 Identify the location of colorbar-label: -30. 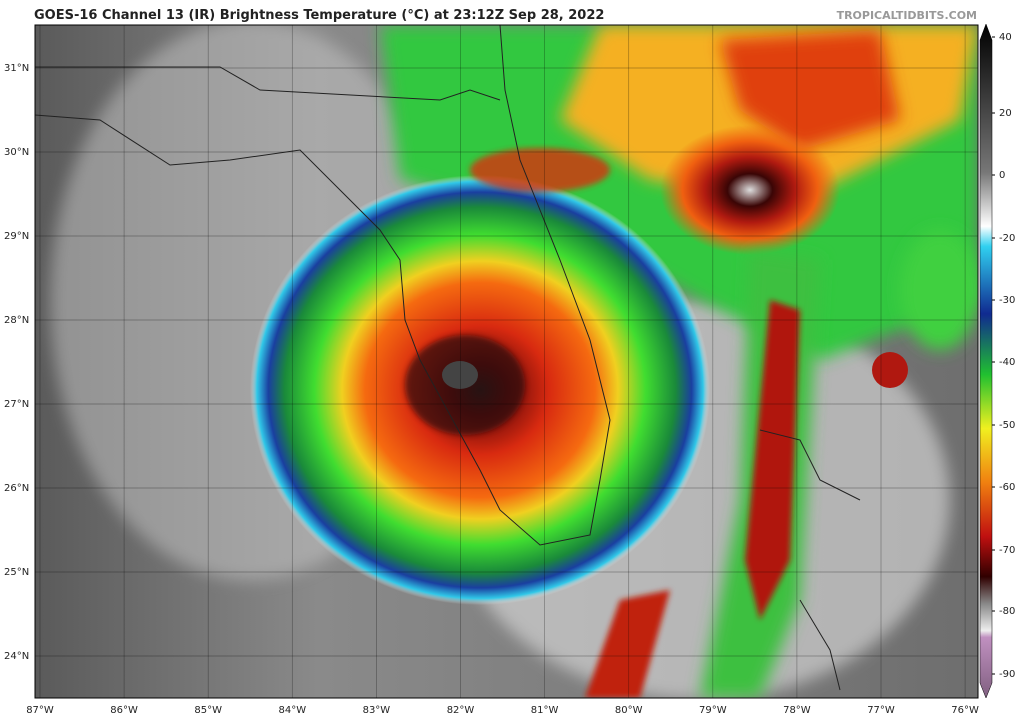
(1007, 300).